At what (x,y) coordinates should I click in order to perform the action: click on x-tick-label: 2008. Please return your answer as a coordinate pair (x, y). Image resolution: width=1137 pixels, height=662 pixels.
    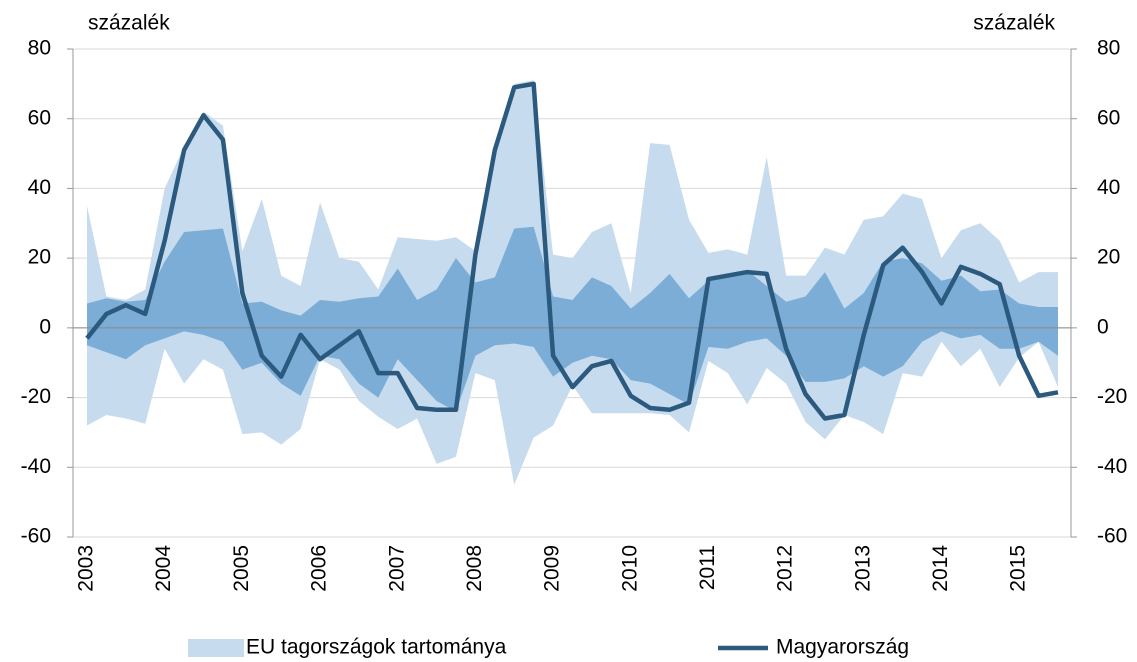
    Looking at the image, I should click on (474, 568).